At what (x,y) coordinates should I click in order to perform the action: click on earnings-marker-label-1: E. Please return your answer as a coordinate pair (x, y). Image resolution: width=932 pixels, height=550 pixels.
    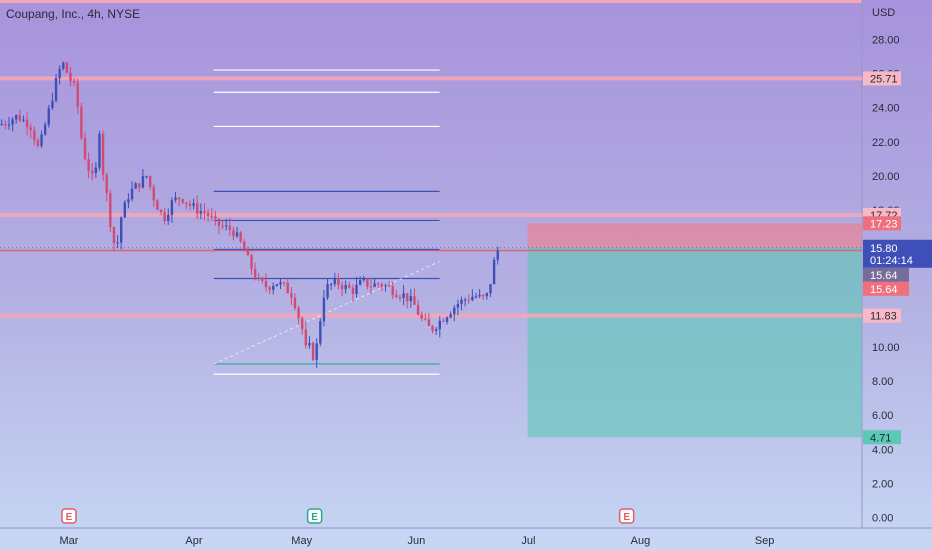
    Looking at the image, I should click on (314, 517).